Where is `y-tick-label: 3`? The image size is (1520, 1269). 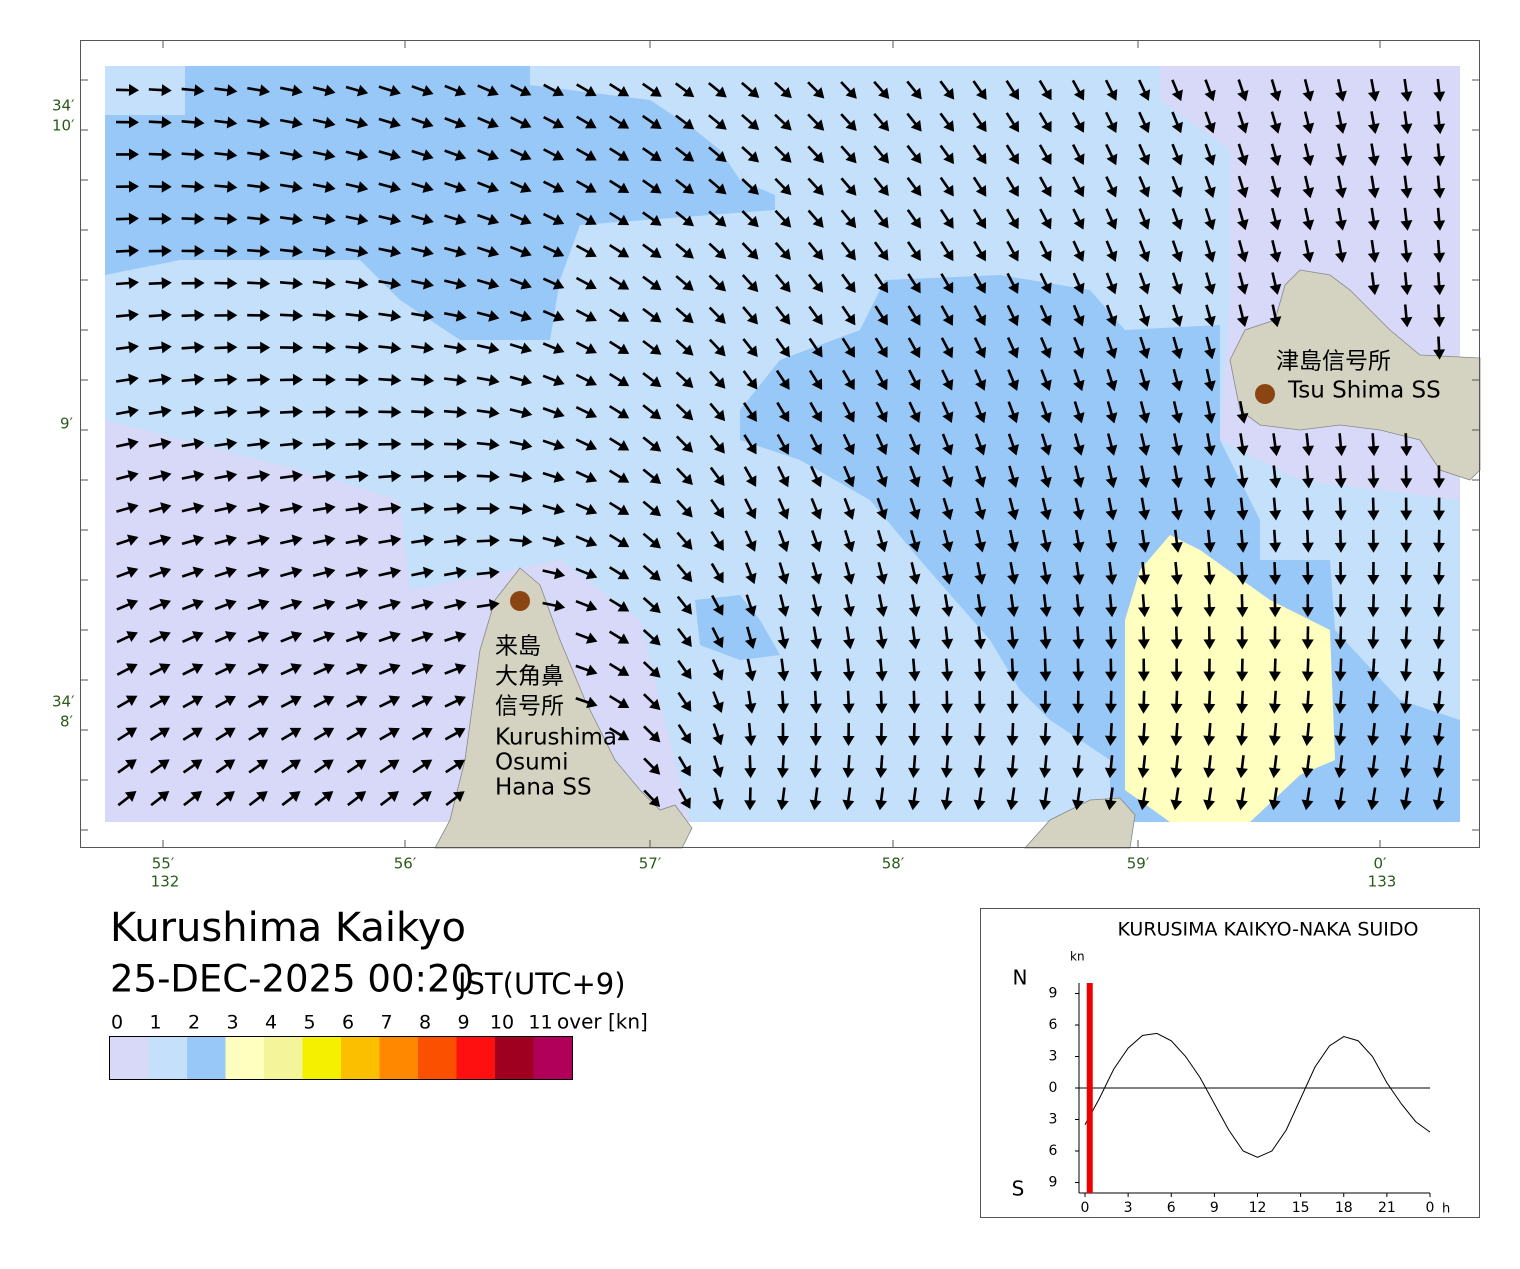
y-tick-label: 3 is located at coordinates (1053, 1120).